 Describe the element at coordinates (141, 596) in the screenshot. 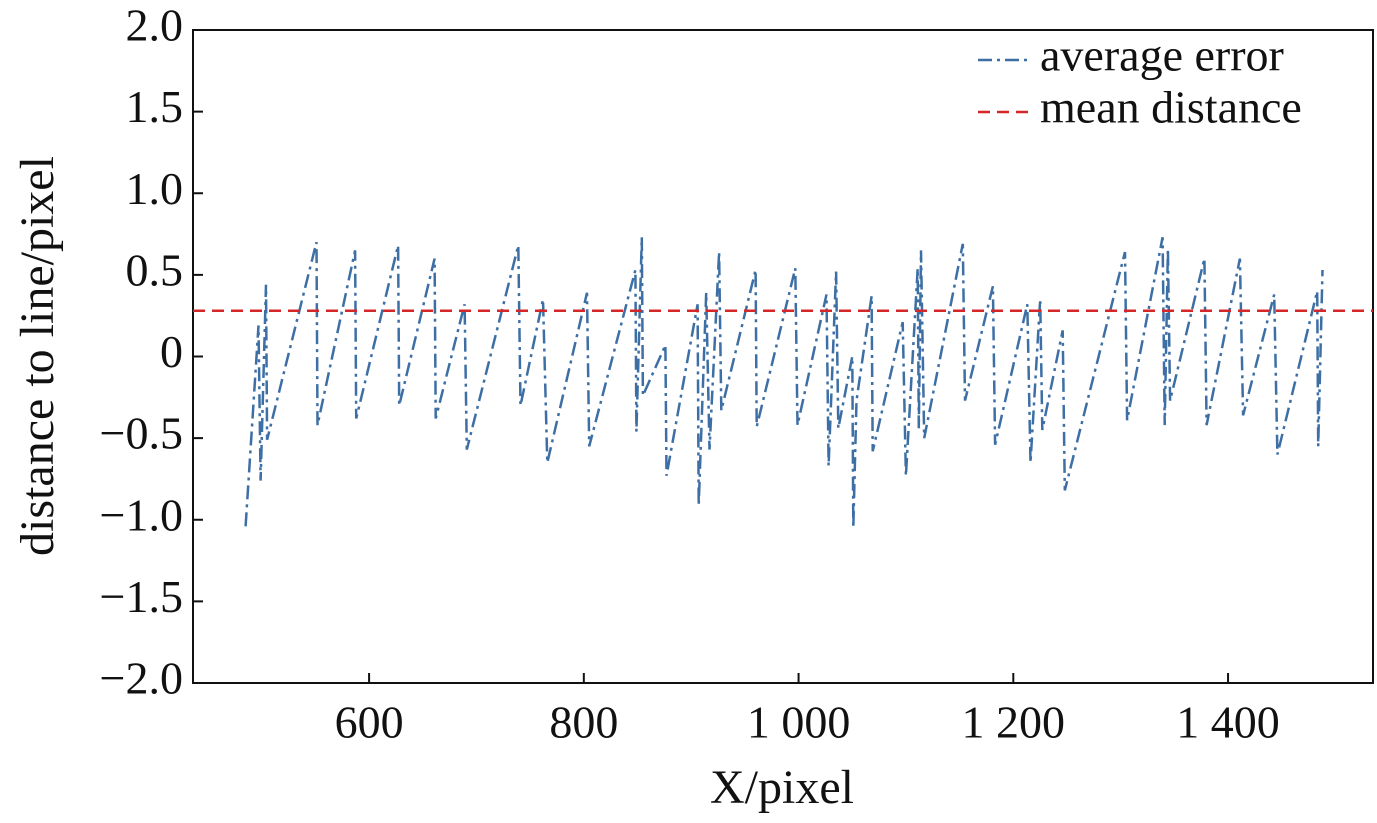

I see `y-tick-label: −1.5` at that location.